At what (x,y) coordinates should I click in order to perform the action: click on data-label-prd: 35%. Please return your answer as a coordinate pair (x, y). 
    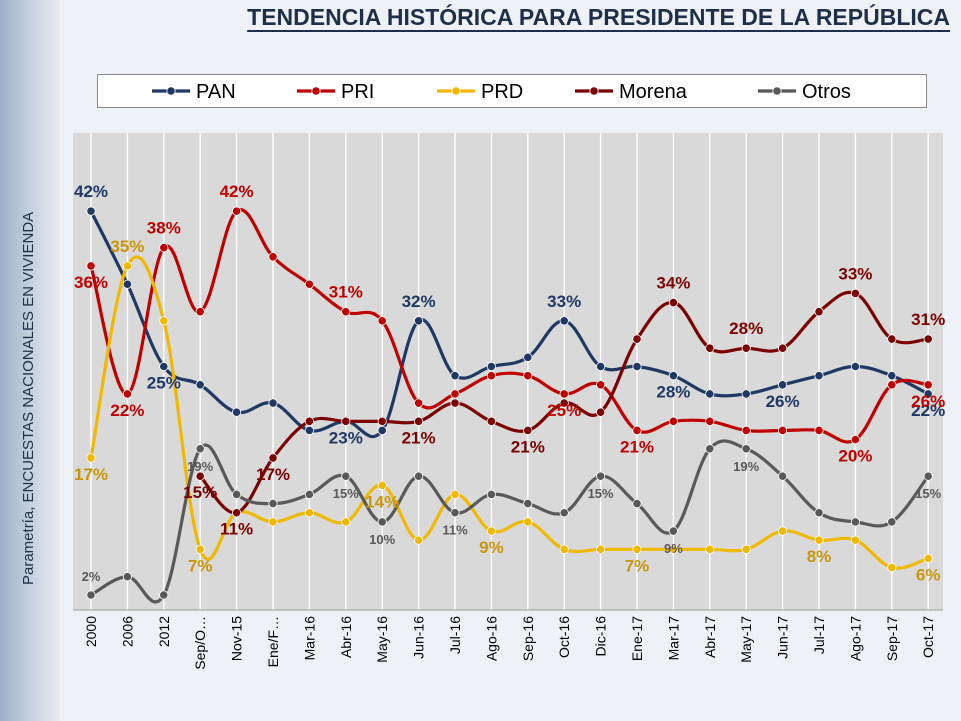
    Looking at the image, I should click on (127, 246).